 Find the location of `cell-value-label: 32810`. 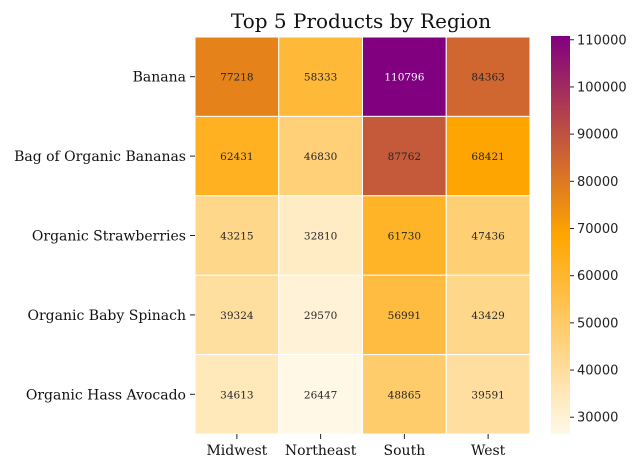

cell-value-label: 32810 is located at coordinates (320, 237).